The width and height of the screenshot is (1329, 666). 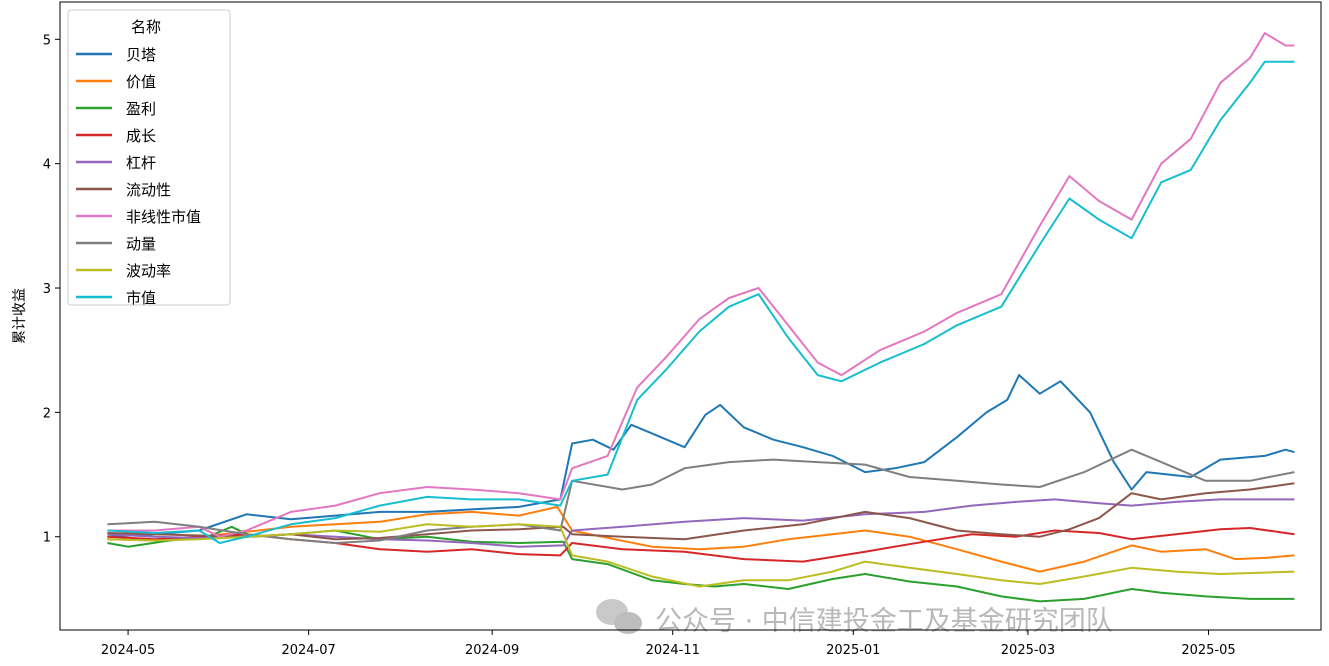 What do you see at coordinates (47, 413) in the screenshot?
I see `y-tick-label: 2` at bounding box center [47, 413].